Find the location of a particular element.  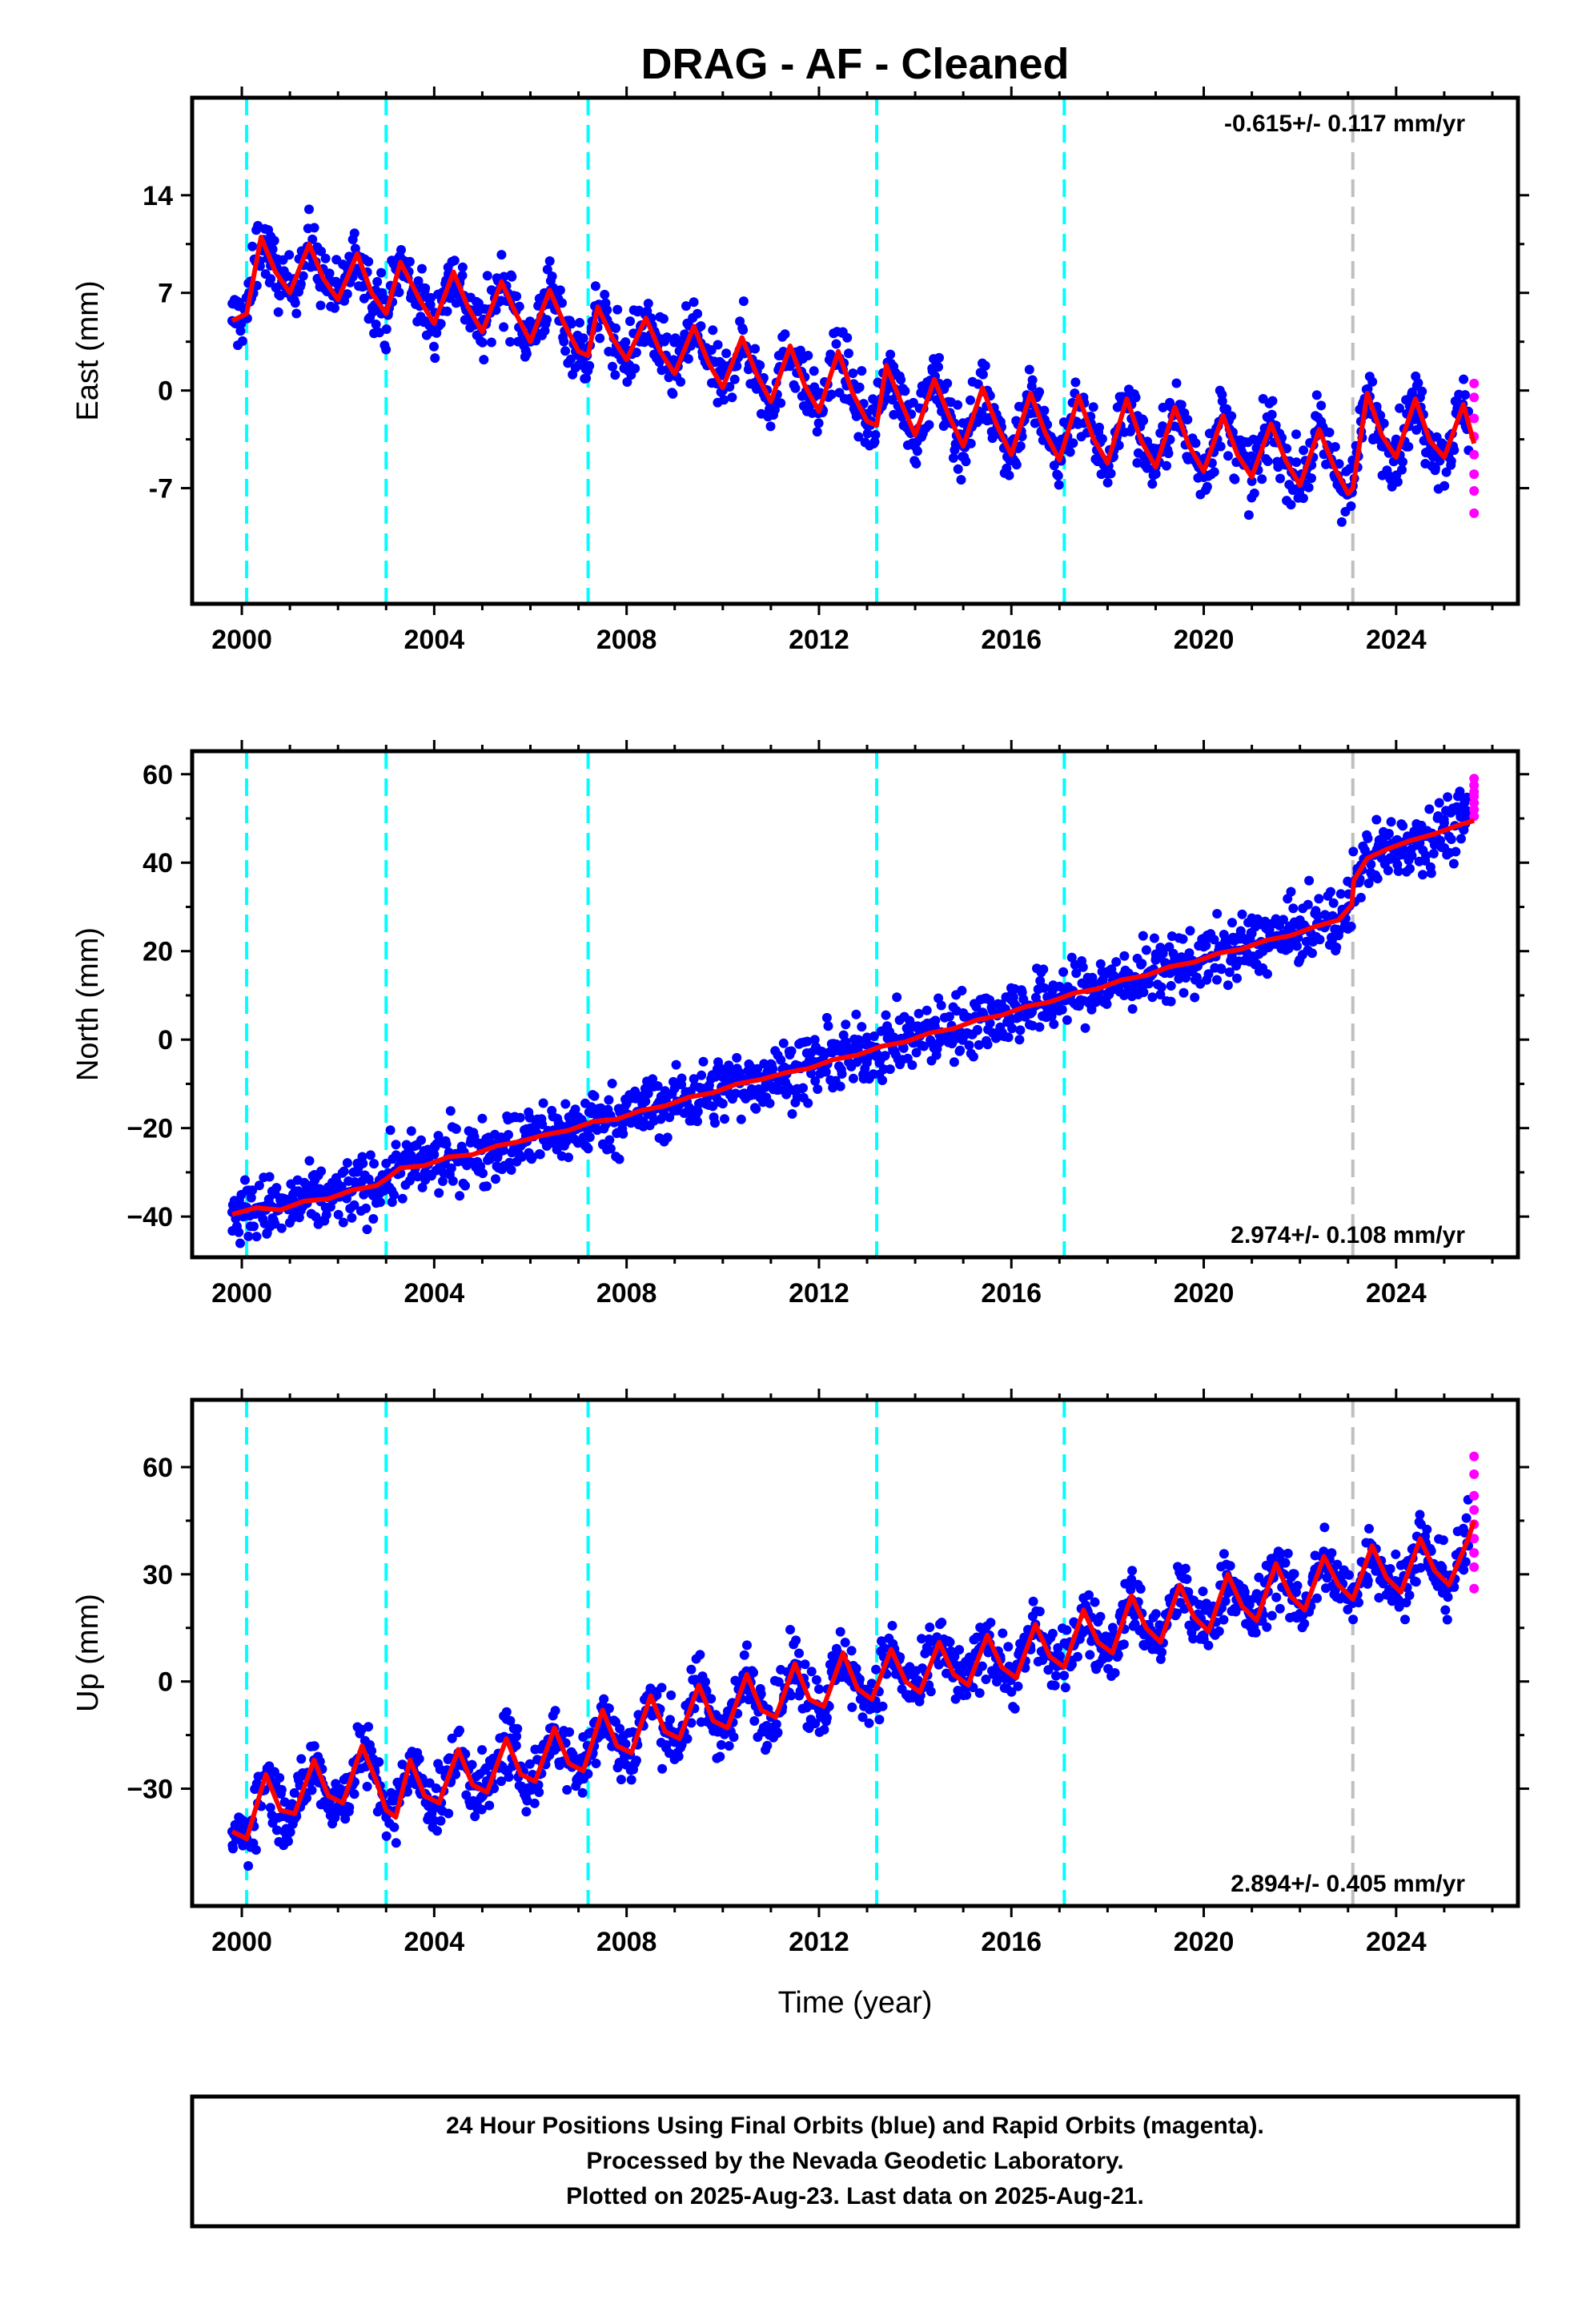

y-tick-label: 60 is located at coordinates (158, 1468).